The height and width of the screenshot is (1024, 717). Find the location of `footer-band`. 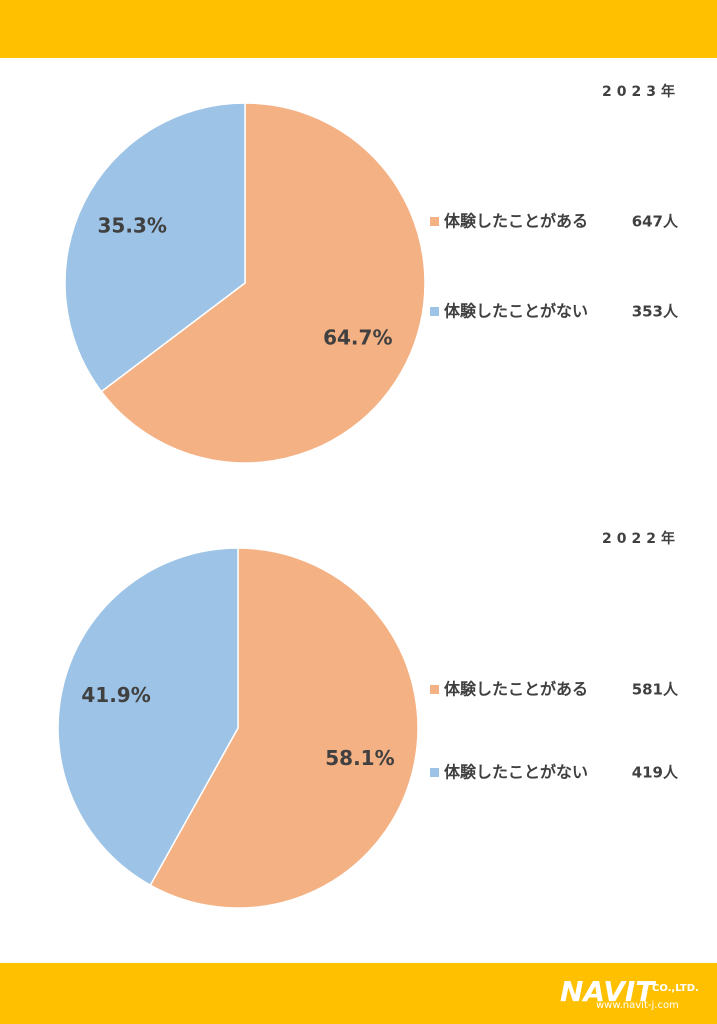

footer-band is located at coordinates (358, 993).